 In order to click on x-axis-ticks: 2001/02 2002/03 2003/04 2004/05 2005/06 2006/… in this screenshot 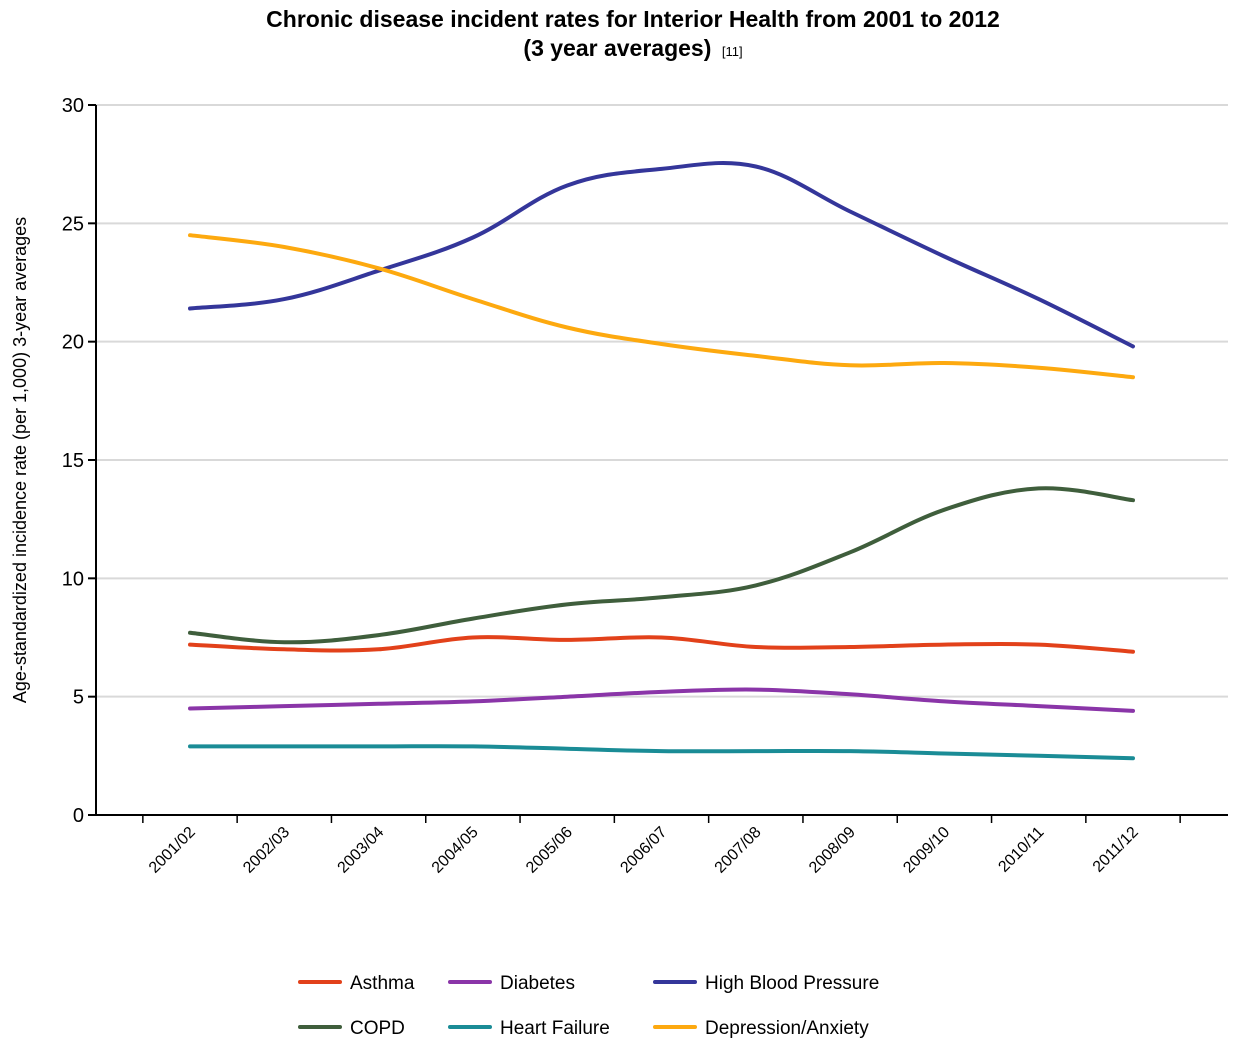, I will do `click(661, 846)`.